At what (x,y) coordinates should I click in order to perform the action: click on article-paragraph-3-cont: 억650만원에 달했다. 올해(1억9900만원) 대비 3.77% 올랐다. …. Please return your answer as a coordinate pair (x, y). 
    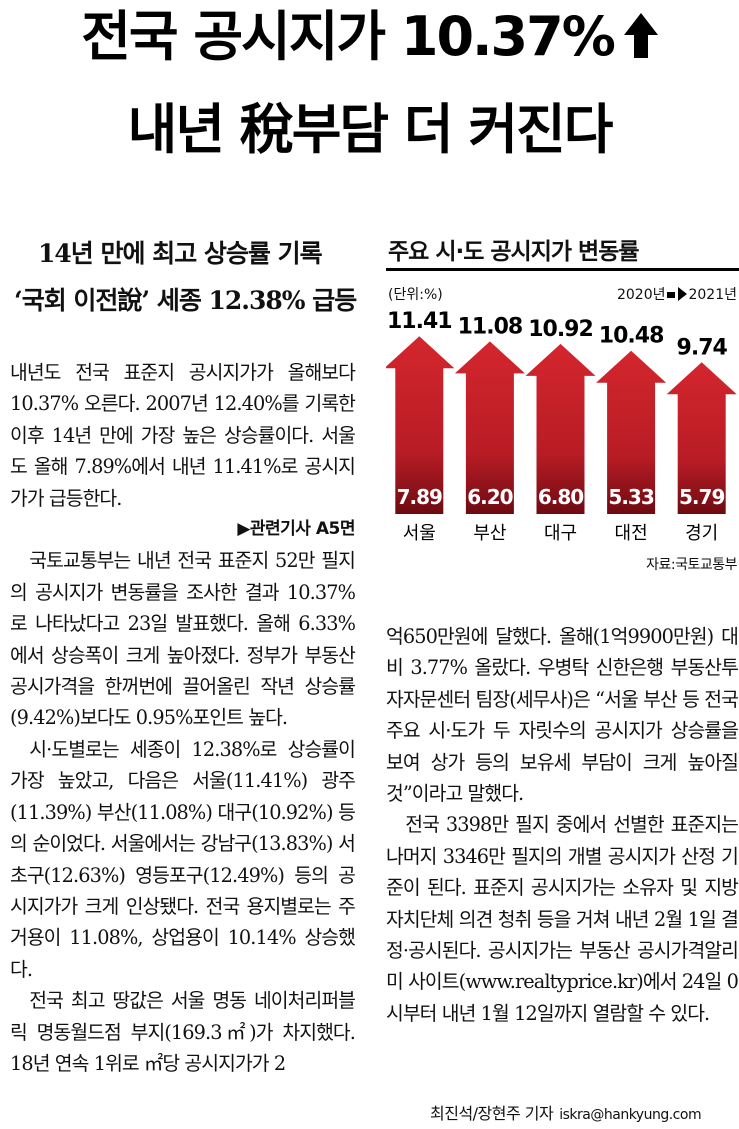
    Looking at the image, I should click on (562, 715).